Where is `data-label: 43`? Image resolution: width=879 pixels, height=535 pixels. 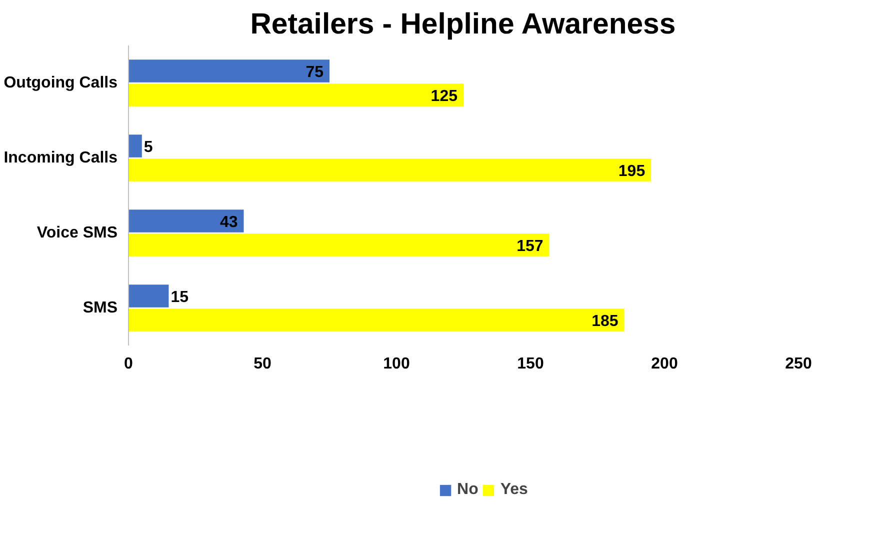 data-label: 43 is located at coordinates (229, 222).